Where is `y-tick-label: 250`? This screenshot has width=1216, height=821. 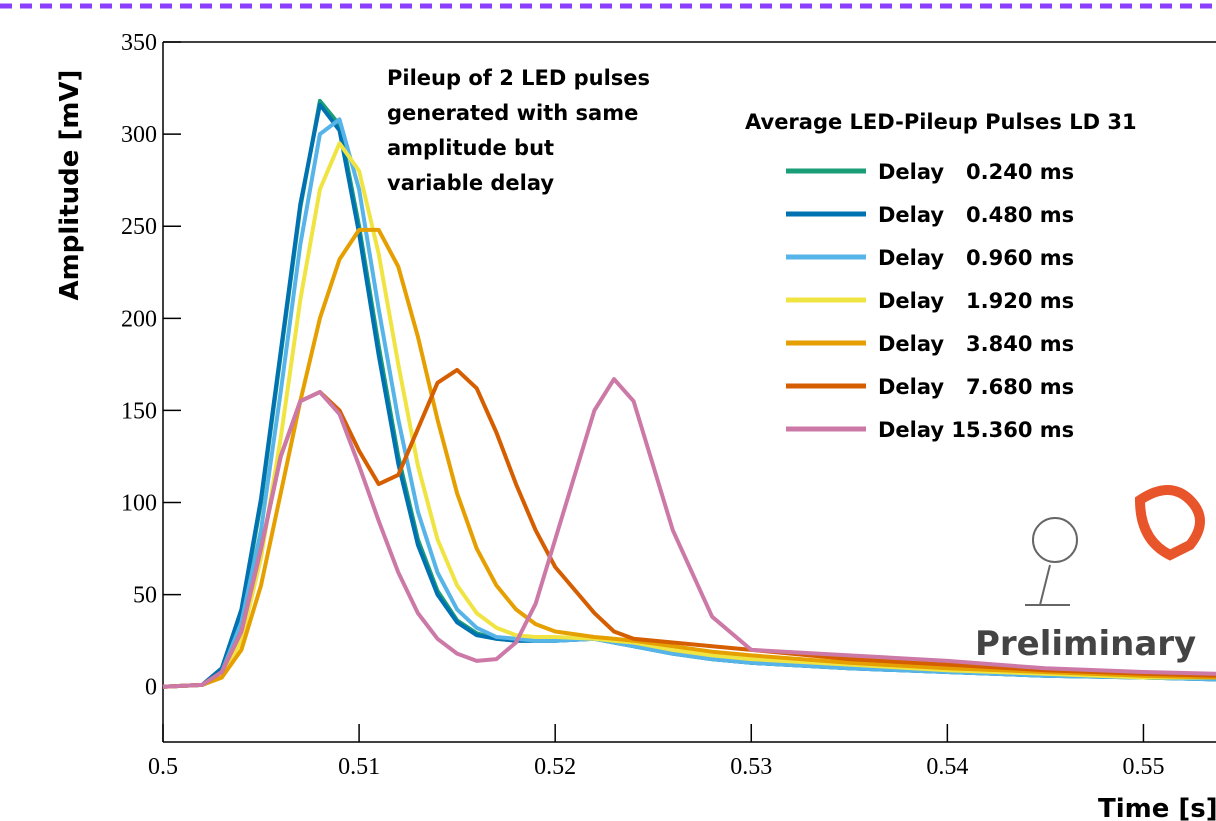 y-tick-label: 250 is located at coordinates (139, 227).